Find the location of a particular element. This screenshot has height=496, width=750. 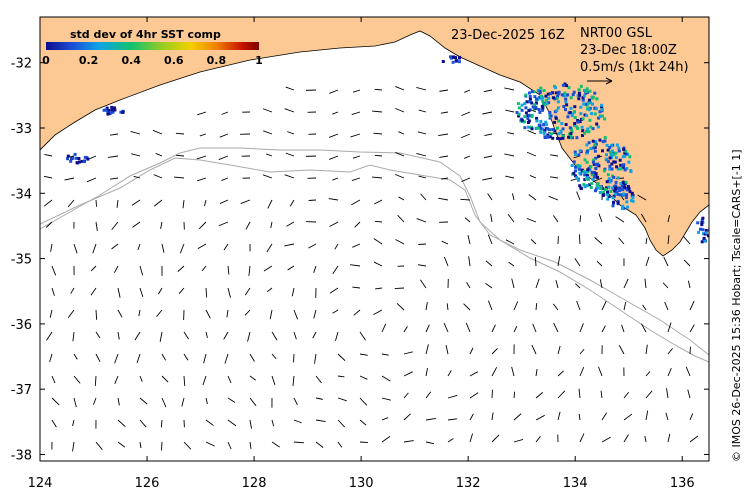

product-label: NRT00 GSL is located at coordinates (616, 33).